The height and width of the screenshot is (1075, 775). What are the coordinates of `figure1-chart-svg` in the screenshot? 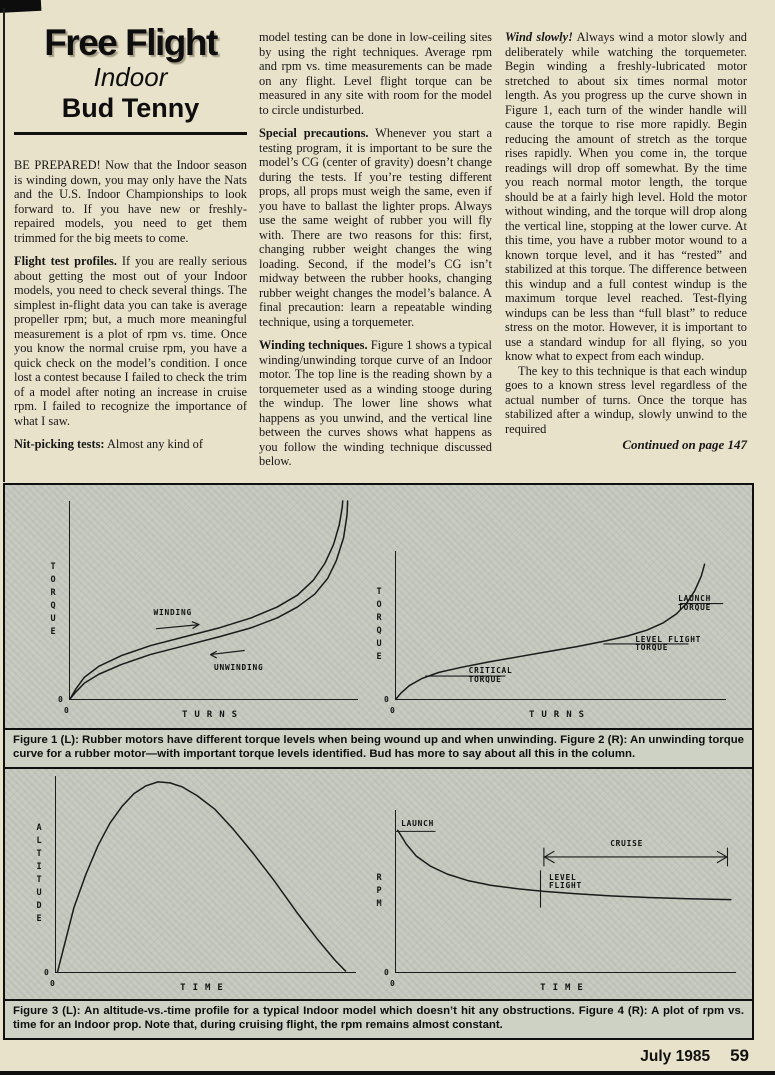 It's located at (214, 600).